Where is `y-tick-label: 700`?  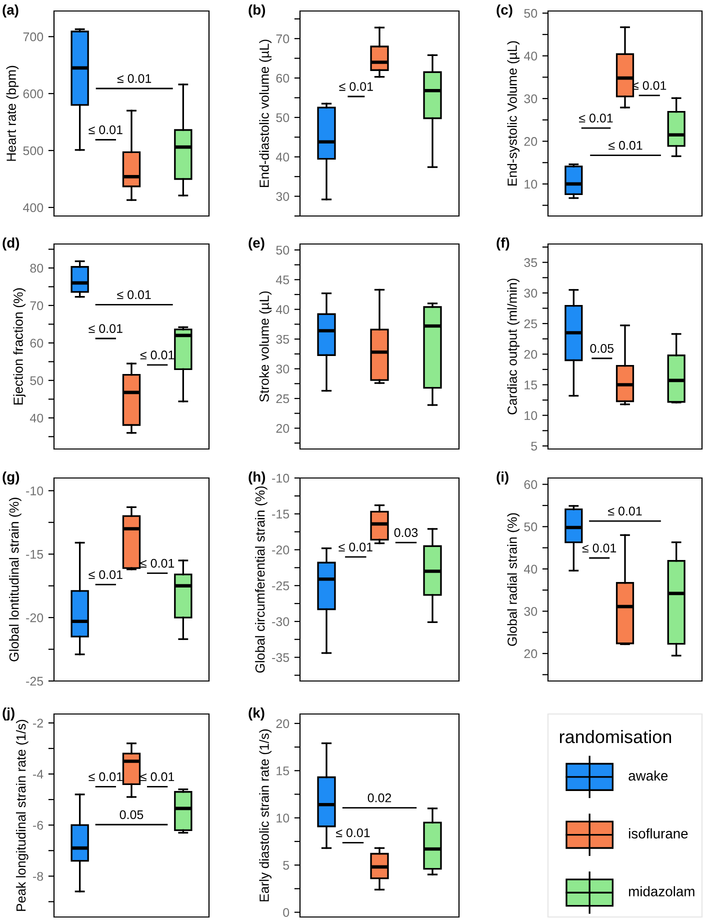
y-tick-label: 700 is located at coordinates (33, 37).